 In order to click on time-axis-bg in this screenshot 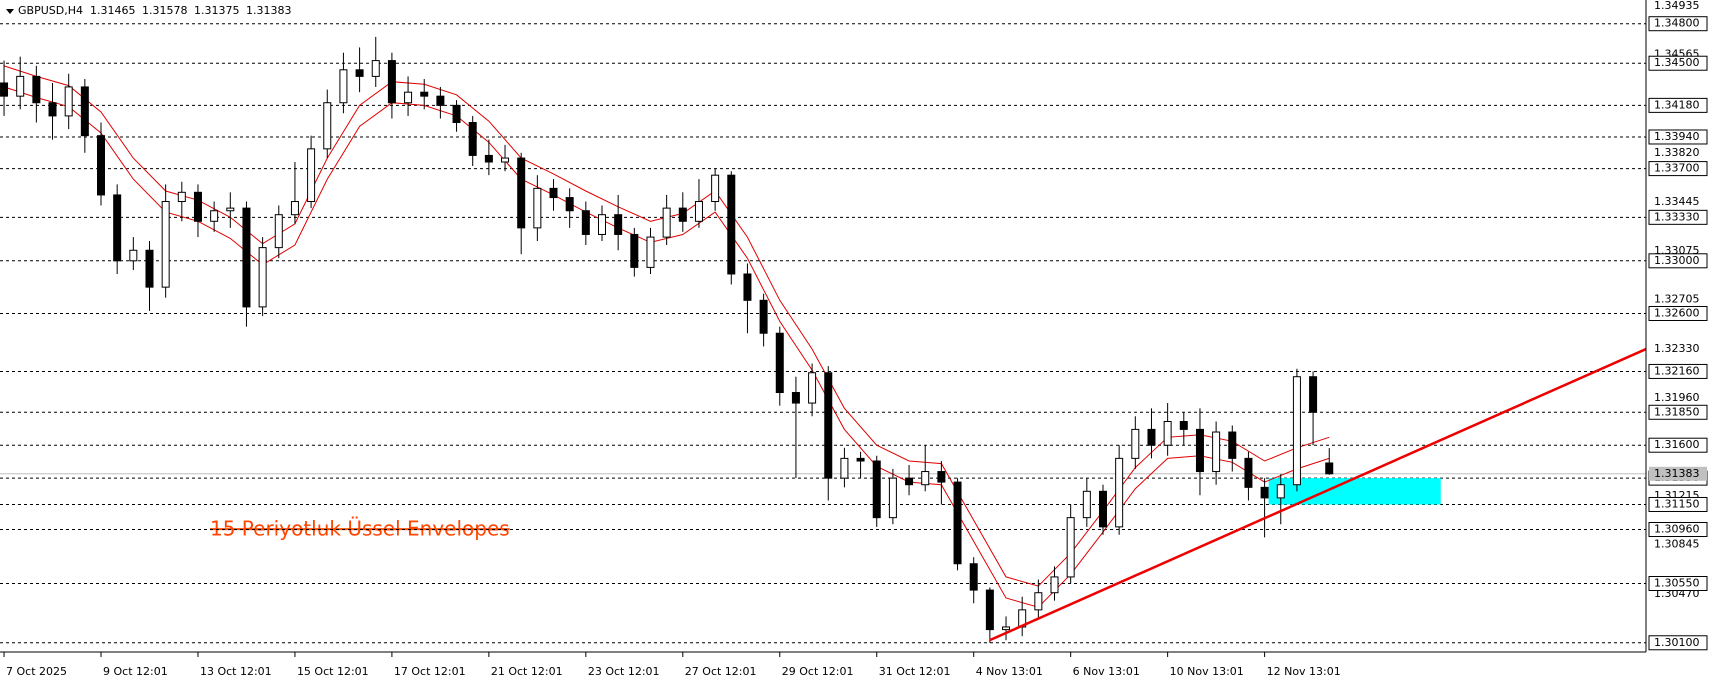, I will do `click(823, 668)`.